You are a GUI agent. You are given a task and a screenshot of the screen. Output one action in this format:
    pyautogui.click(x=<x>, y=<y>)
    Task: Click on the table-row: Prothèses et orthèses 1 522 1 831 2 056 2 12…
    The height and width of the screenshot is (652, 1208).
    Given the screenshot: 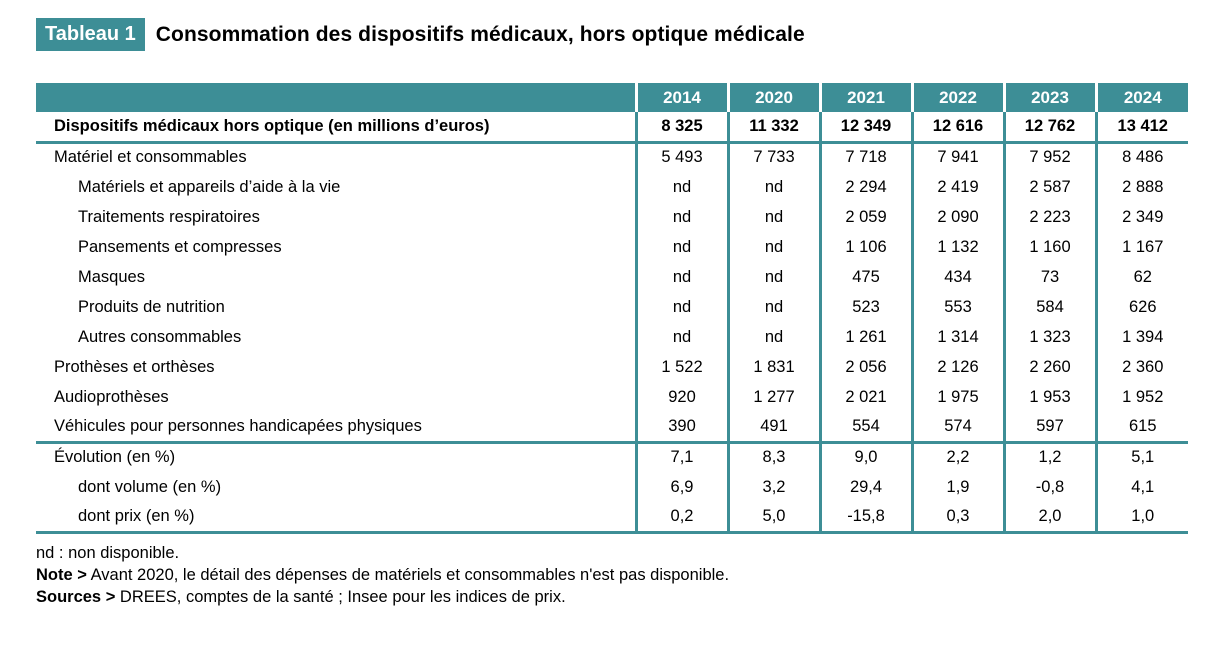 What is the action you would take?
    pyautogui.click(x=612, y=367)
    